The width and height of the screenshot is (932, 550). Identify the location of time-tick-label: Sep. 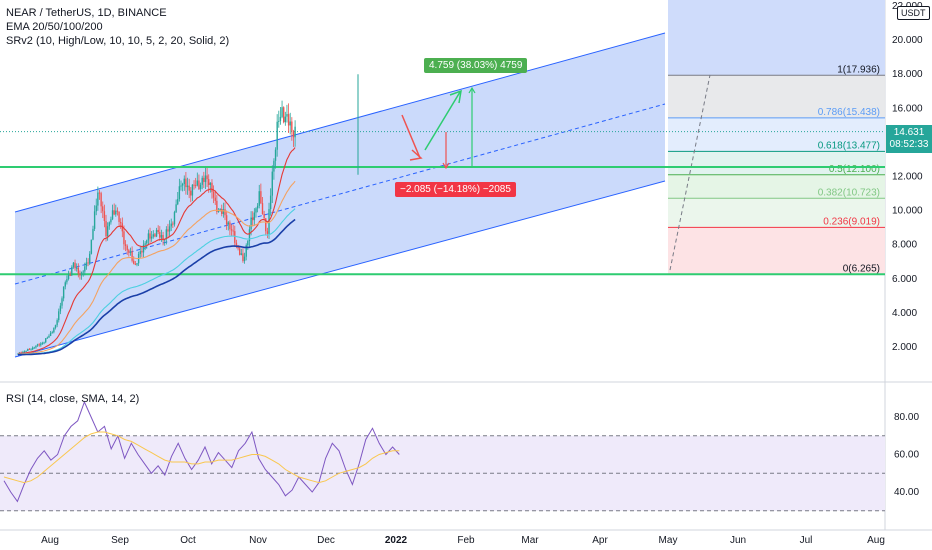
(120, 540).